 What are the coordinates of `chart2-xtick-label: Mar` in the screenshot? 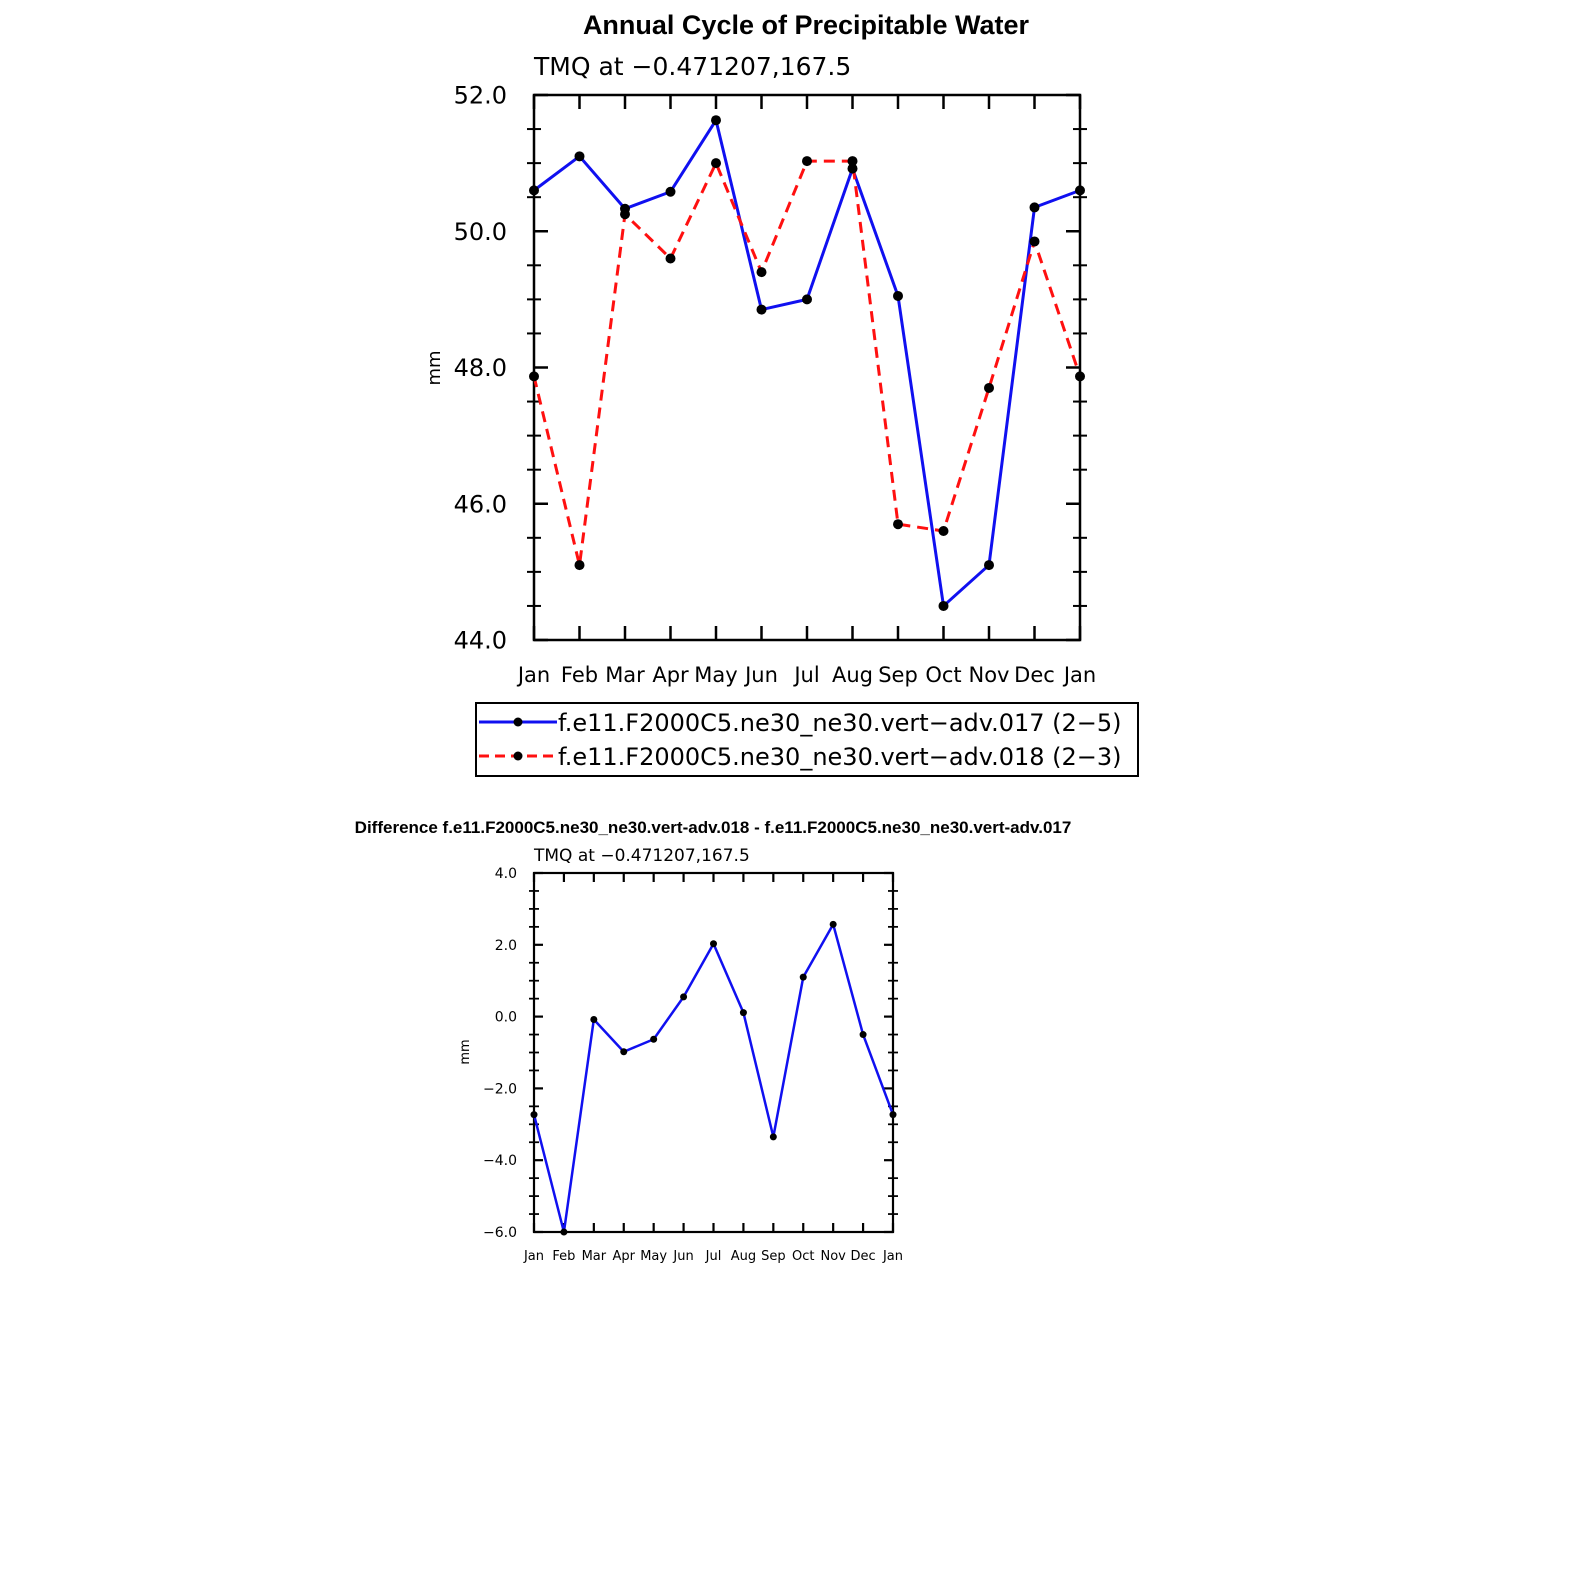 It's located at (594, 1256).